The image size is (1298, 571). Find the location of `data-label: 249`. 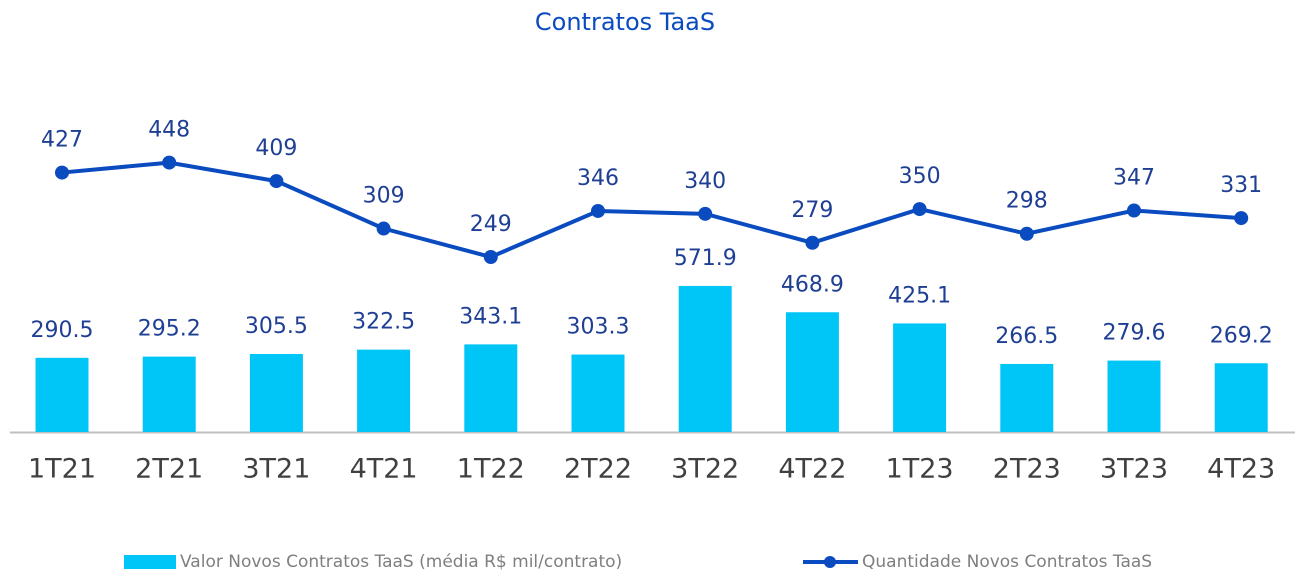

data-label: 249 is located at coordinates (491, 224).